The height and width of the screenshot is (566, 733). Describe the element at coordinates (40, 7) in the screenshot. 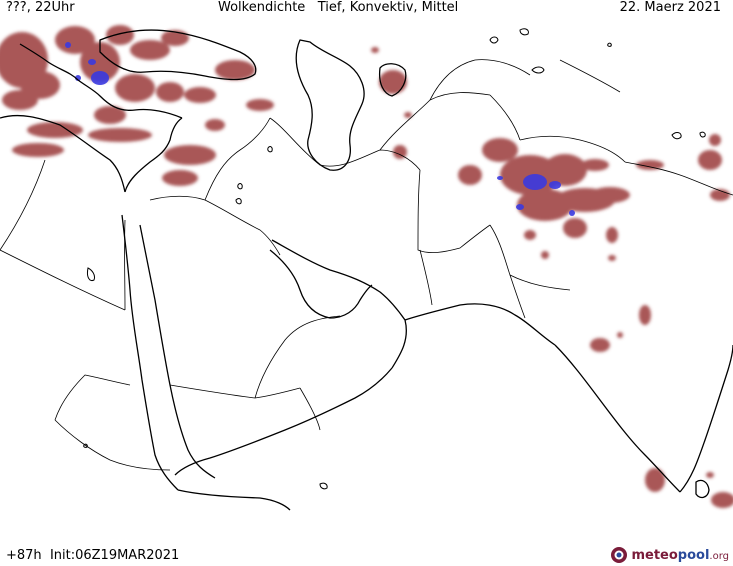

I see `forecast-time-label: ???, 22Uhr` at that location.